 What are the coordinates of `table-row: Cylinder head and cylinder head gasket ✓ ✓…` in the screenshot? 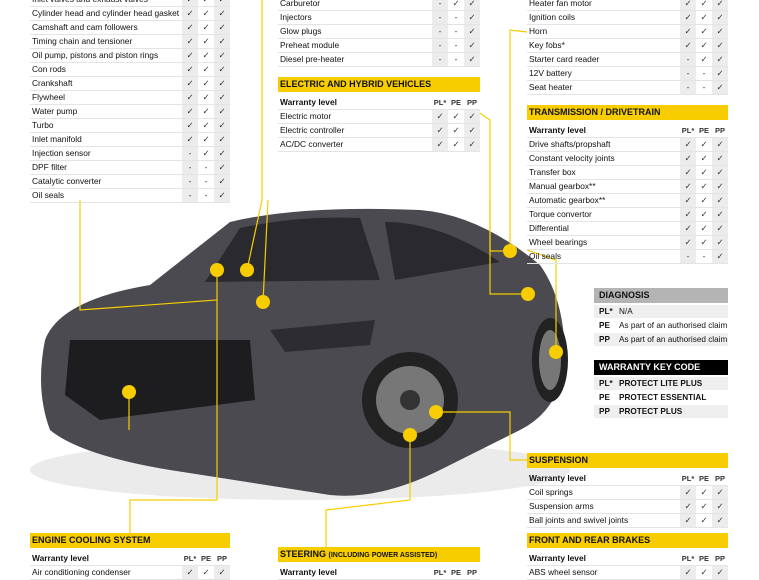 It's located at (130, 14).